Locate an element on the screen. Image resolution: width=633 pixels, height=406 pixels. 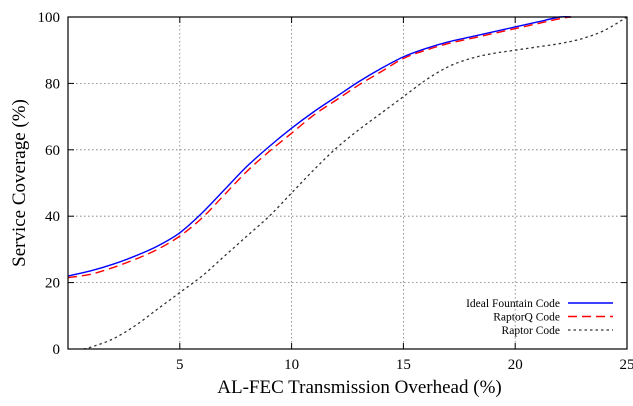
legend-label-ideal-fountain-code: Ideal Fountain Code is located at coordinates (513, 304).